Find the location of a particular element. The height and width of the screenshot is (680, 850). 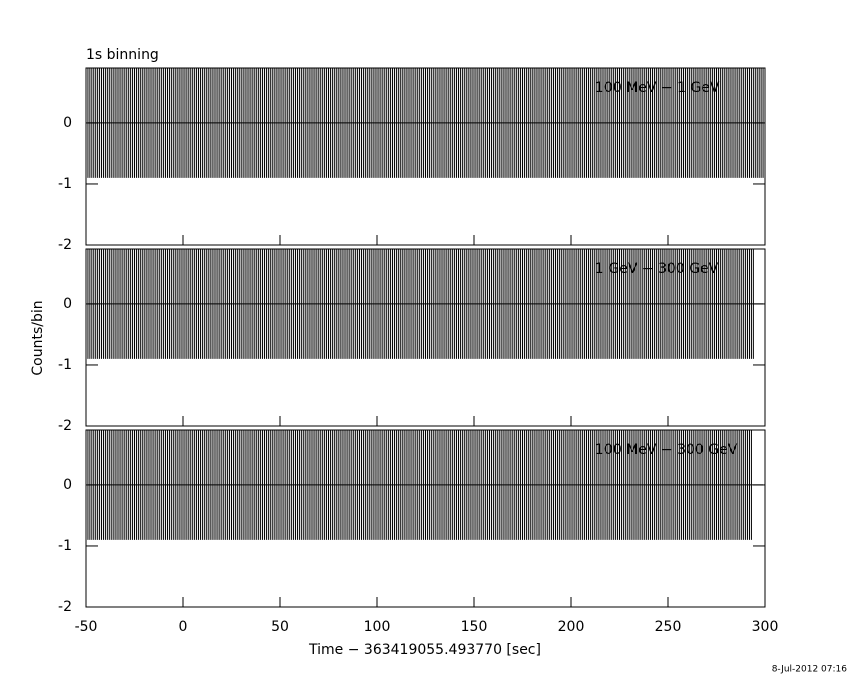

panel-label: 100 MeV − 1 GeV is located at coordinates (657, 88).